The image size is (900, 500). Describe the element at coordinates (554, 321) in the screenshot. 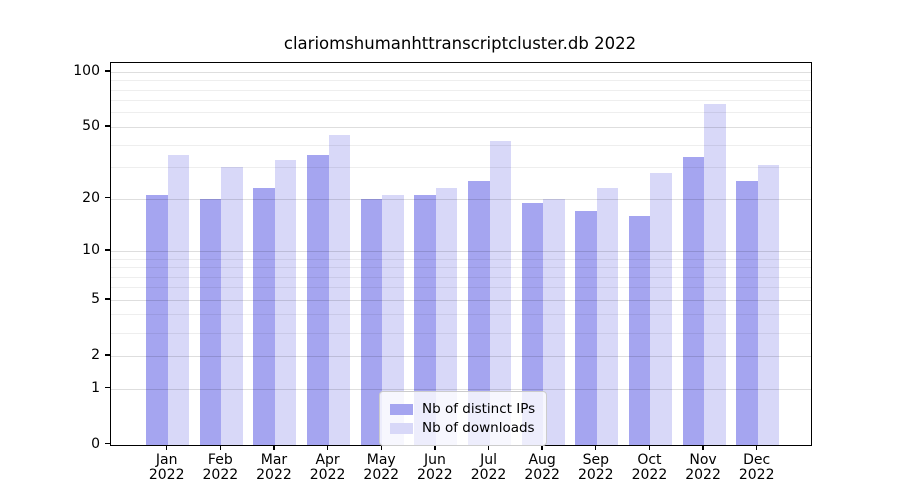

I see `bar-aug-downloads` at that location.